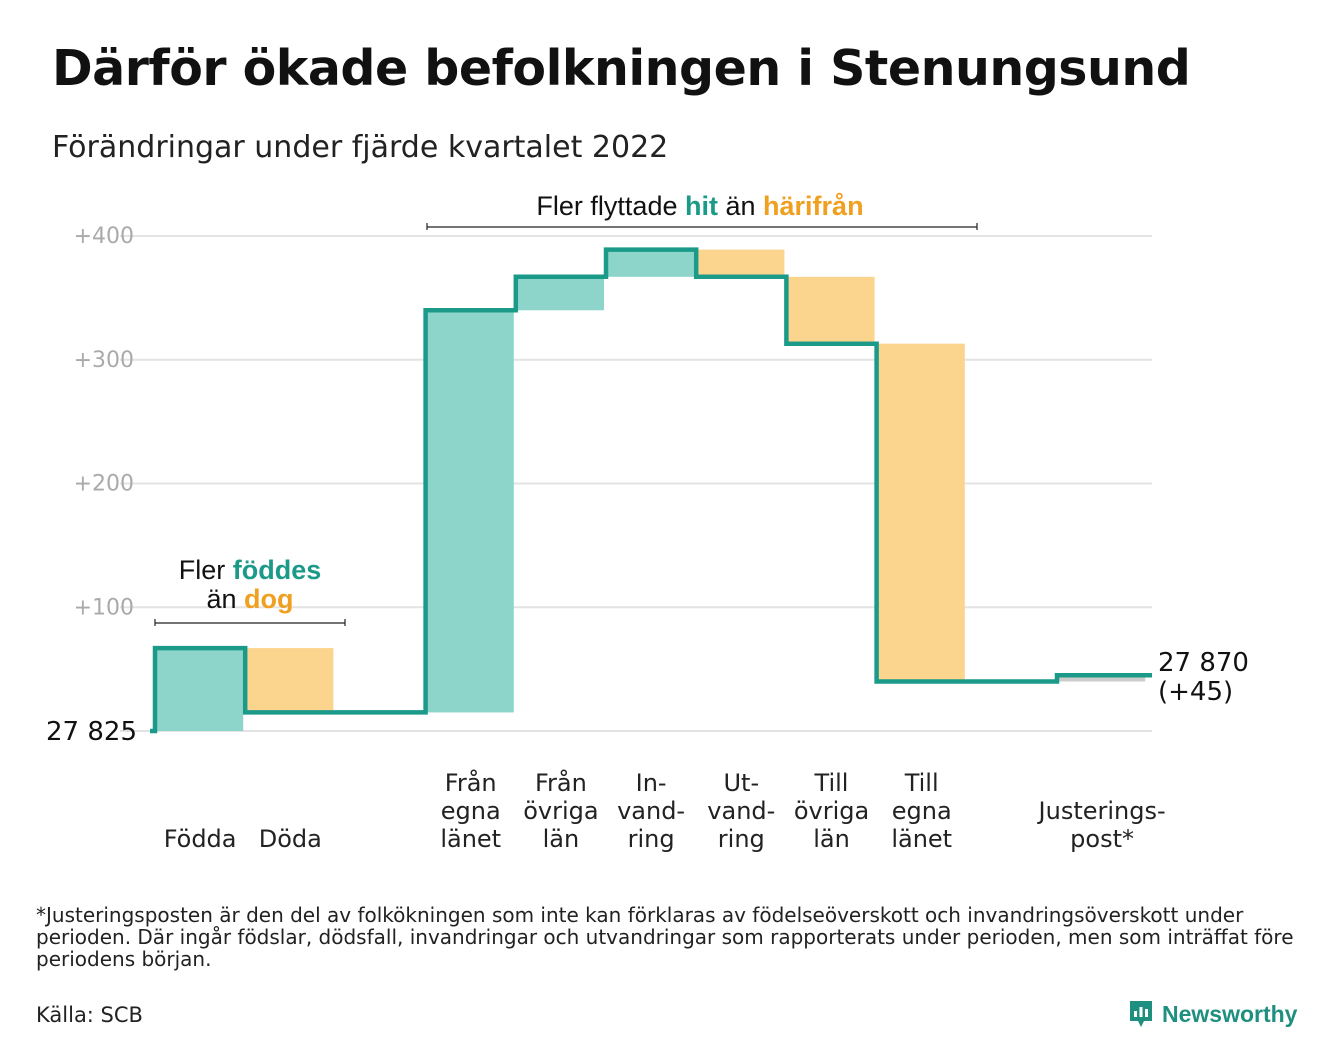 Image resolution: width=1340 pixels, height=1060 pixels. Describe the element at coordinates (104, 607) in the screenshot. I see `y-tick-label: +100` at that location.